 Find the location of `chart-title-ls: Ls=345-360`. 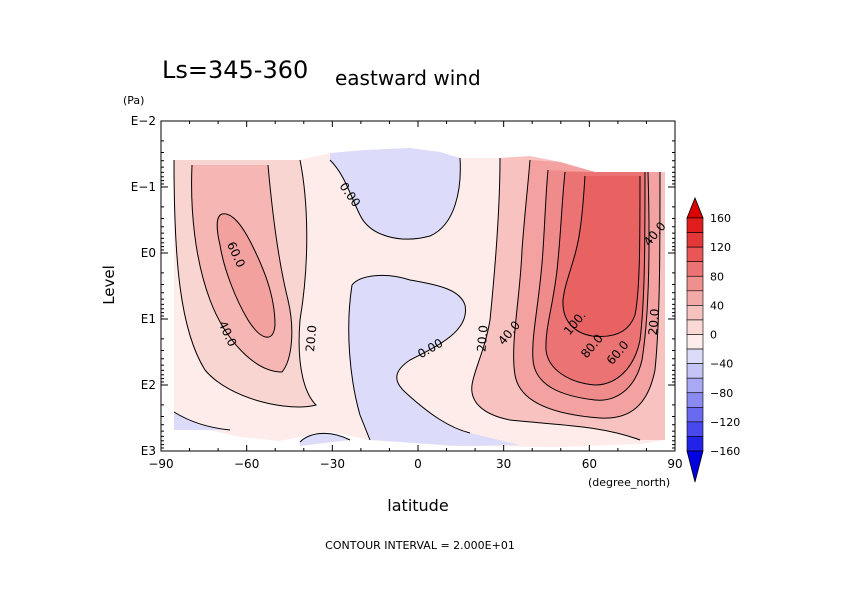

chart-title-ls: Ls=345-360 is located at coordinates (235, 70).